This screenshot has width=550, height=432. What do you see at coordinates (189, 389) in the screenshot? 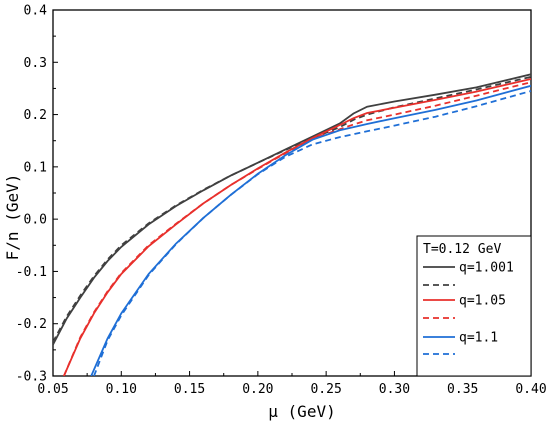
I see `x-tick-label: 0.15` at bounding box center [189, 389].